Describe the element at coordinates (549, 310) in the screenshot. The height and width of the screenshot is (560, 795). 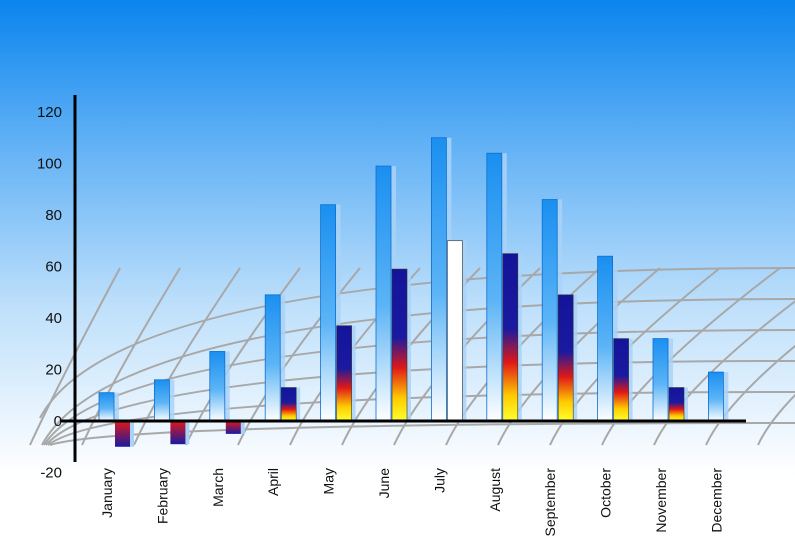
I see `bar-series1-september` at that location.